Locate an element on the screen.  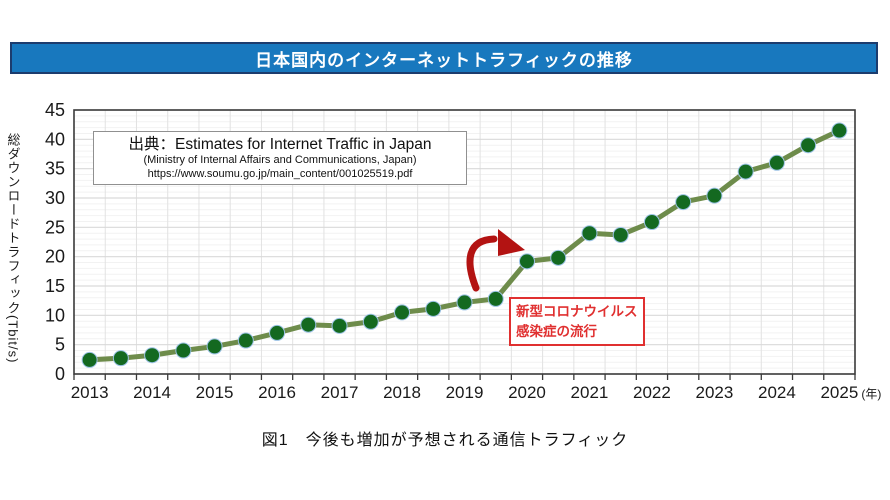
x-tick-label: 2023 is located at coordinates (715, 392).